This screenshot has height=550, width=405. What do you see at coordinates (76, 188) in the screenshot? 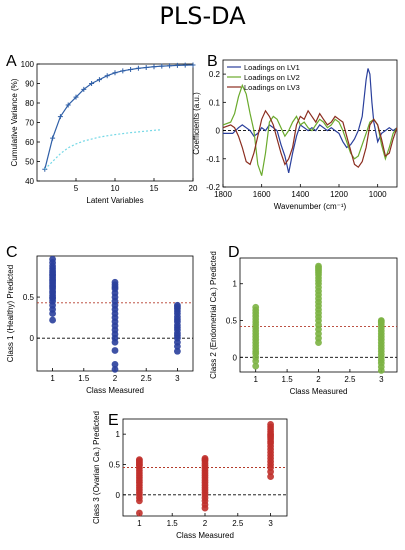
I see `chart-a-x-tick-label: 5` at bounding box center [76, 188].